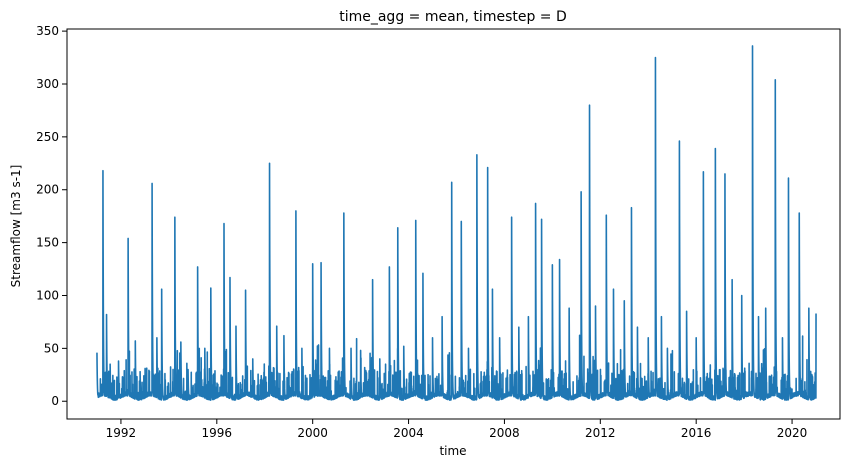  What do you see at coordinates (600, 433) in the screenshot?
I see `x-tick-label: 2012` at bounding box center [600, 433].